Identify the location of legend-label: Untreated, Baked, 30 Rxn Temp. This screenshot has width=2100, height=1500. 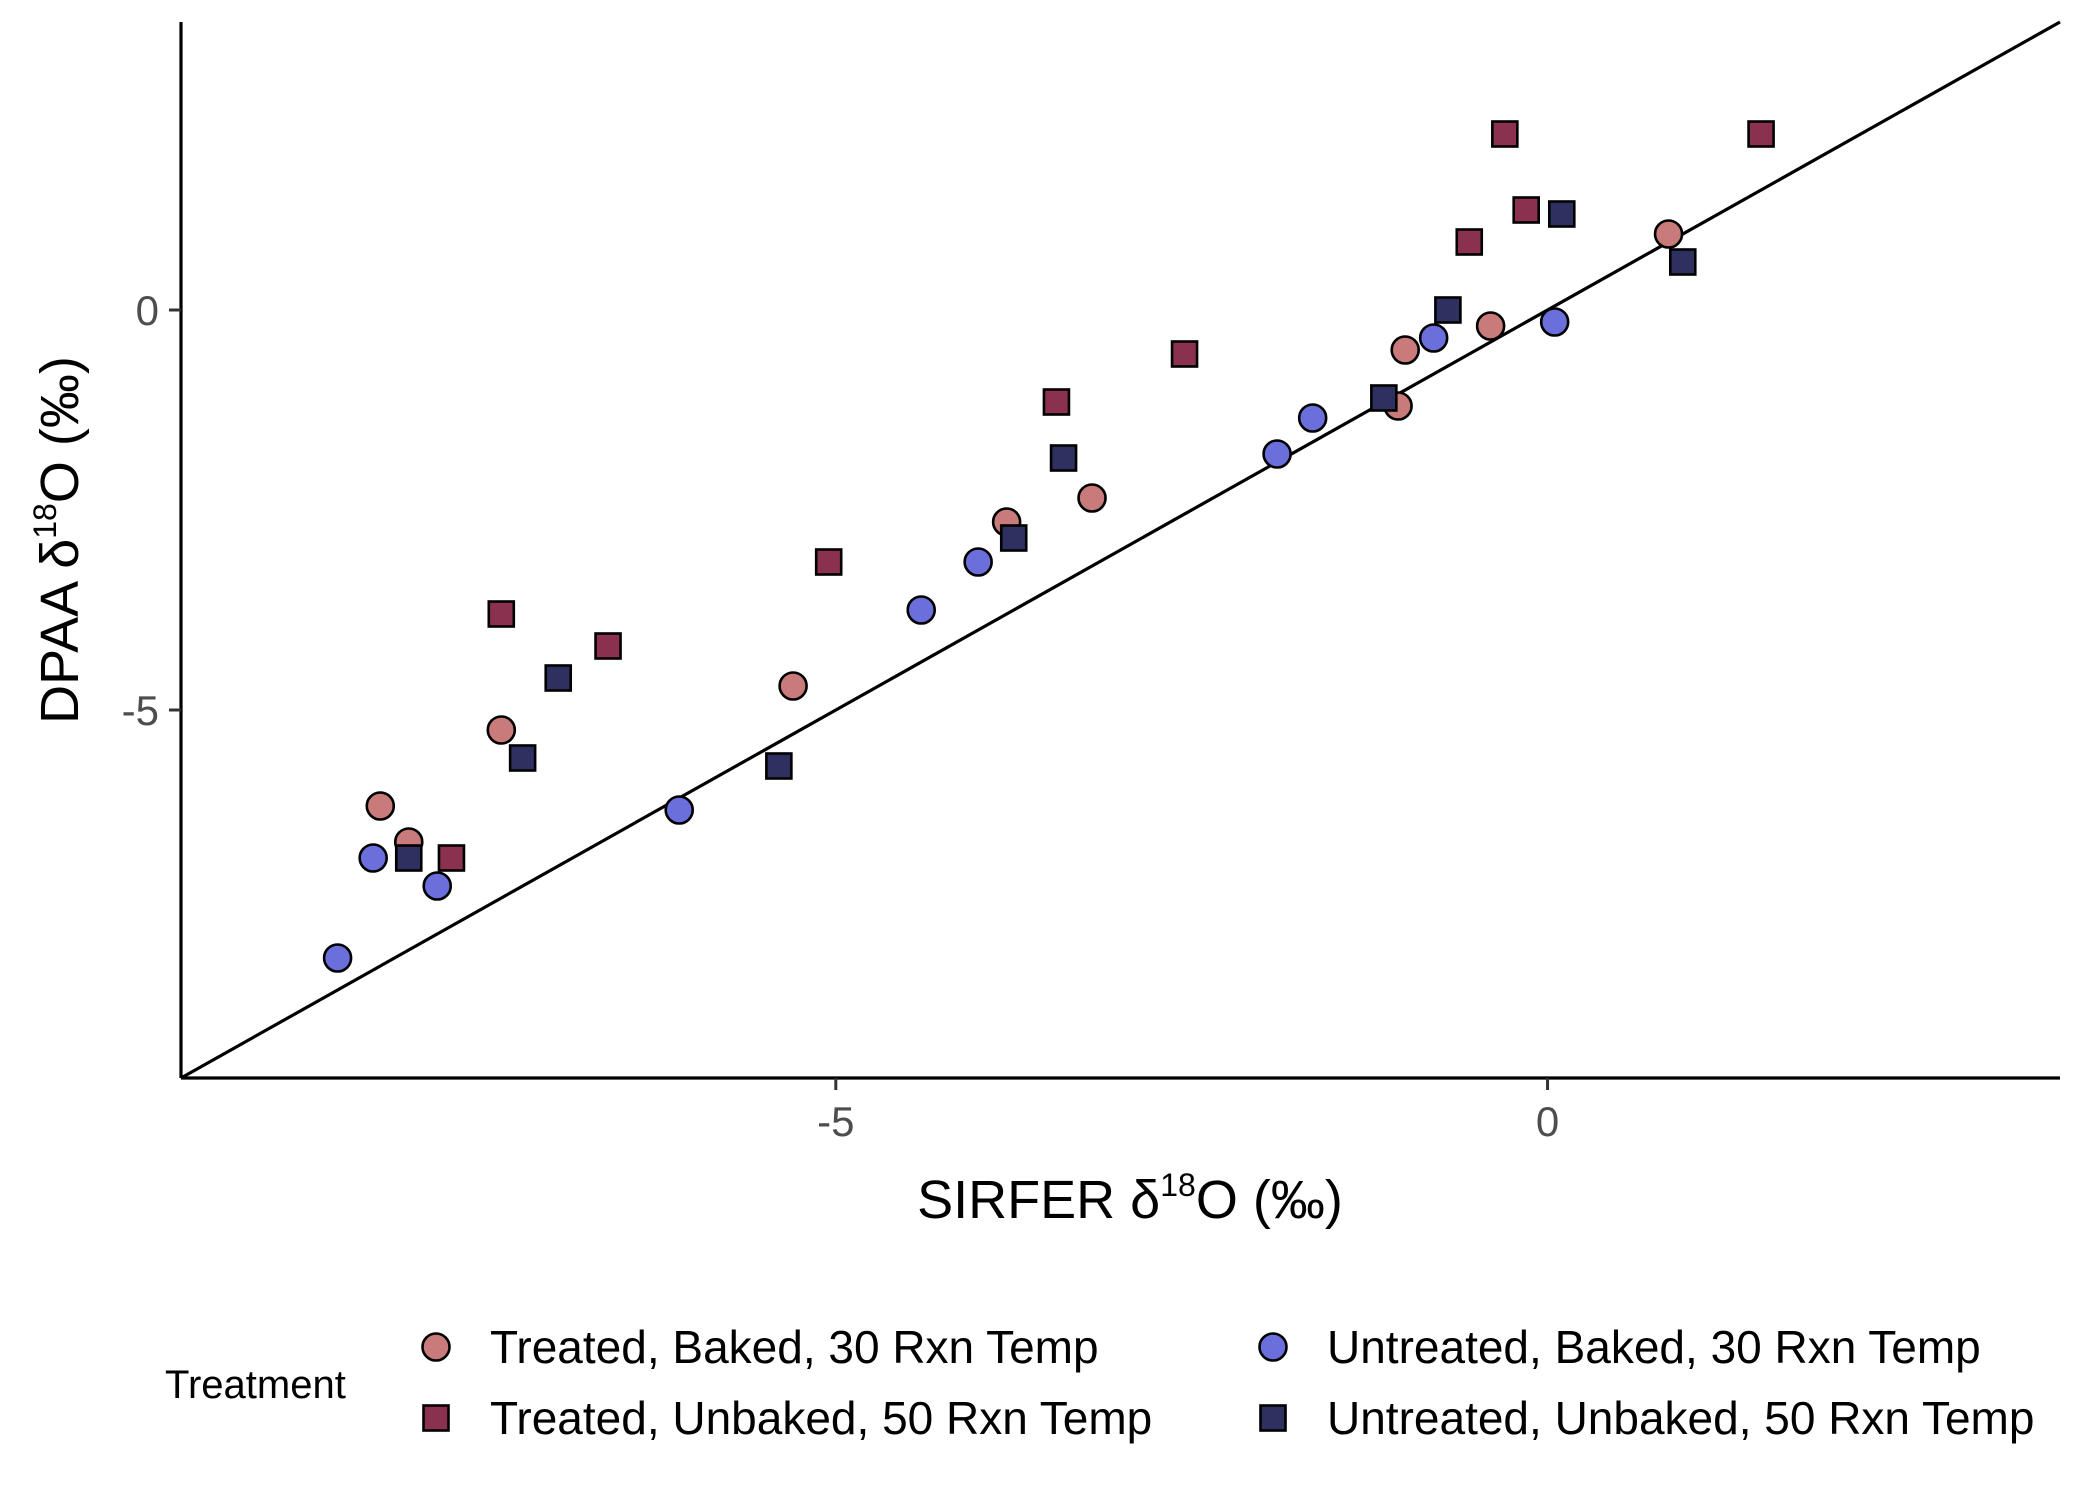
(1654, 1347).